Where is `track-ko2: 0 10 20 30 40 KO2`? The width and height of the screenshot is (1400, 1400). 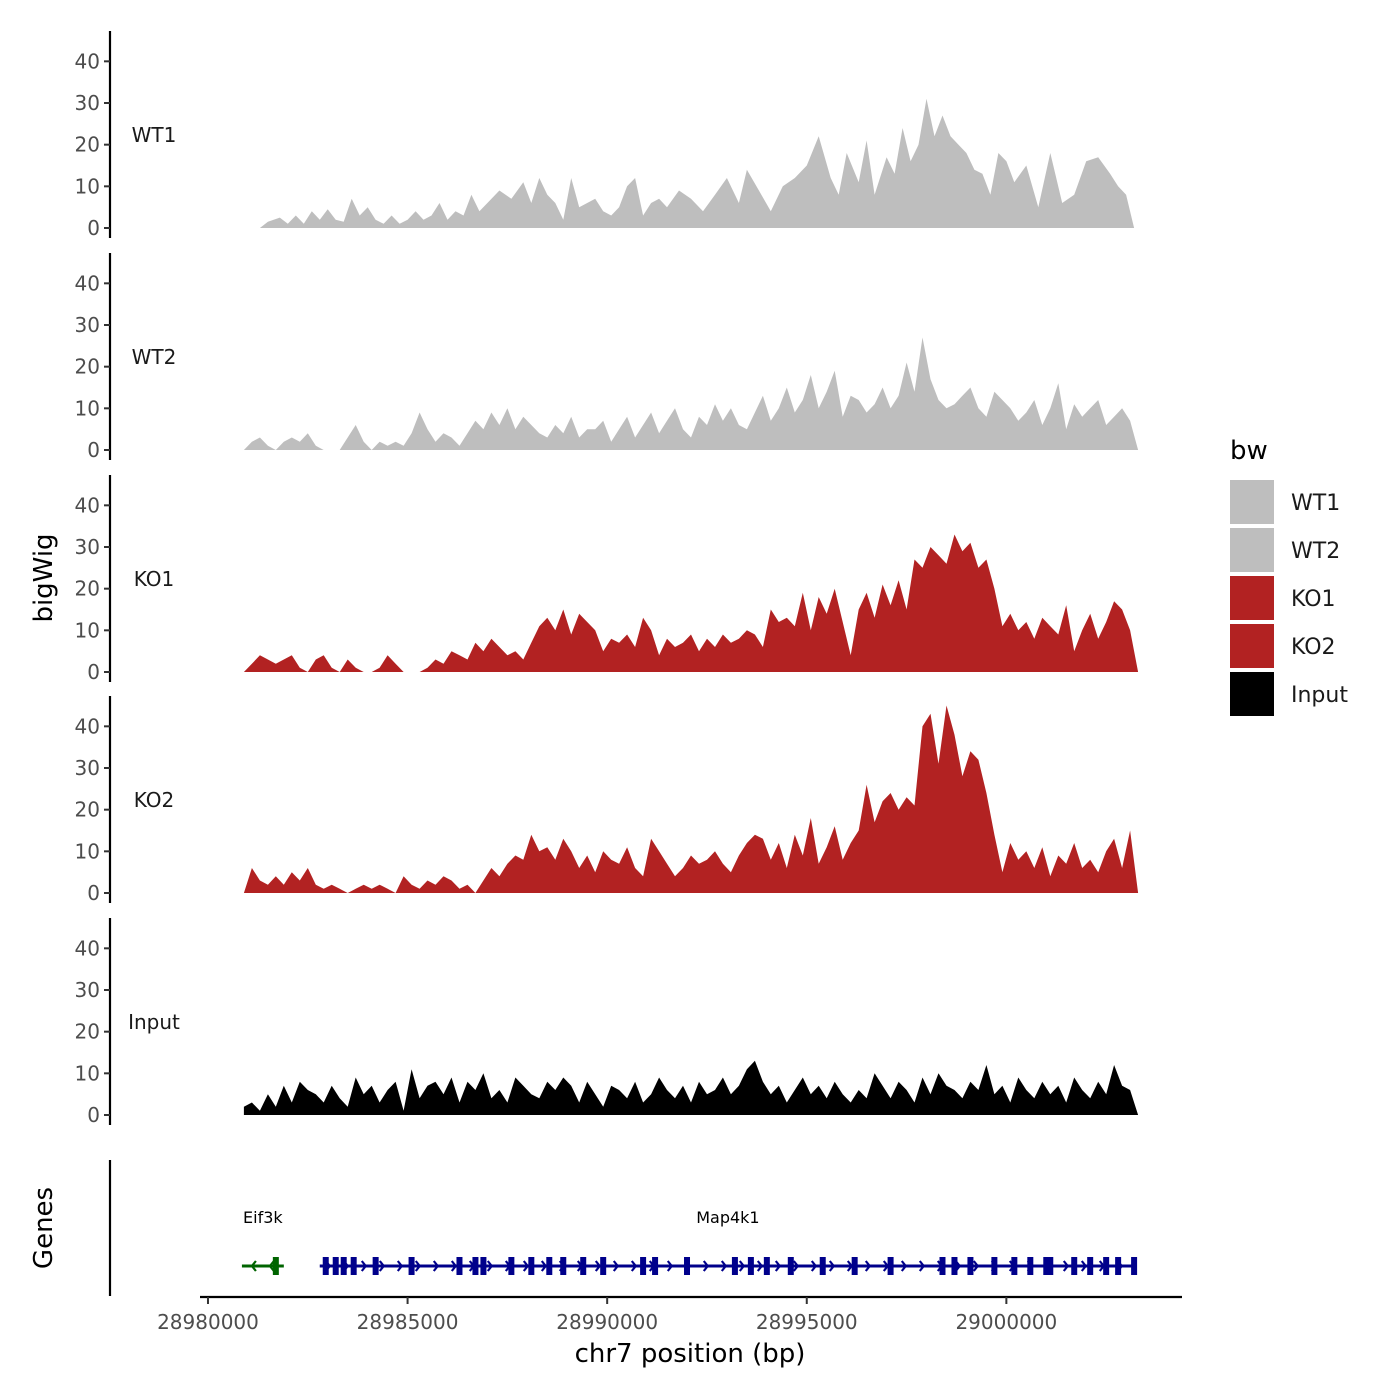
track-ko2: 0 10 20 30 40 KO2 is located at coordinates (607, 800).